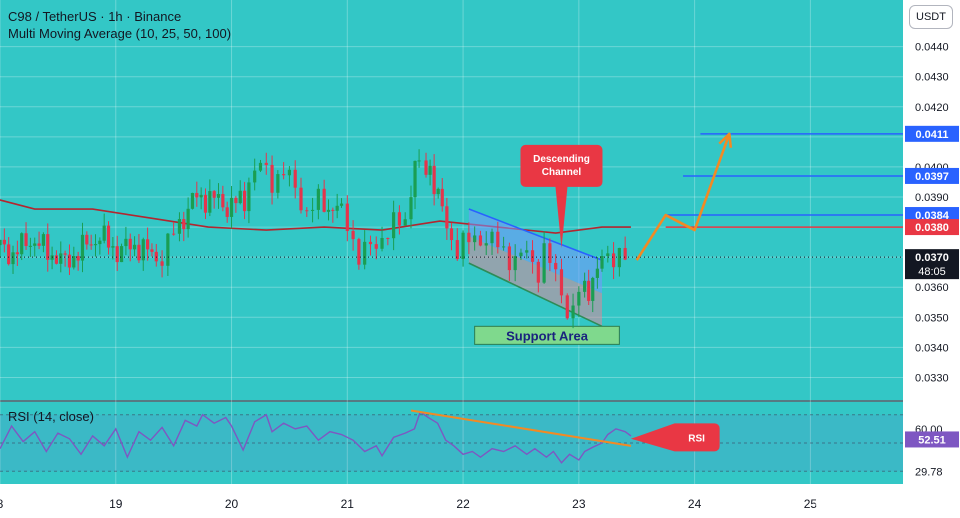 The height and width of the screenshot is (518, 960). What do you see at coordinates (451, 501) in the screenshot?
I see `time-axis-background` at bounding box center [451, 501].